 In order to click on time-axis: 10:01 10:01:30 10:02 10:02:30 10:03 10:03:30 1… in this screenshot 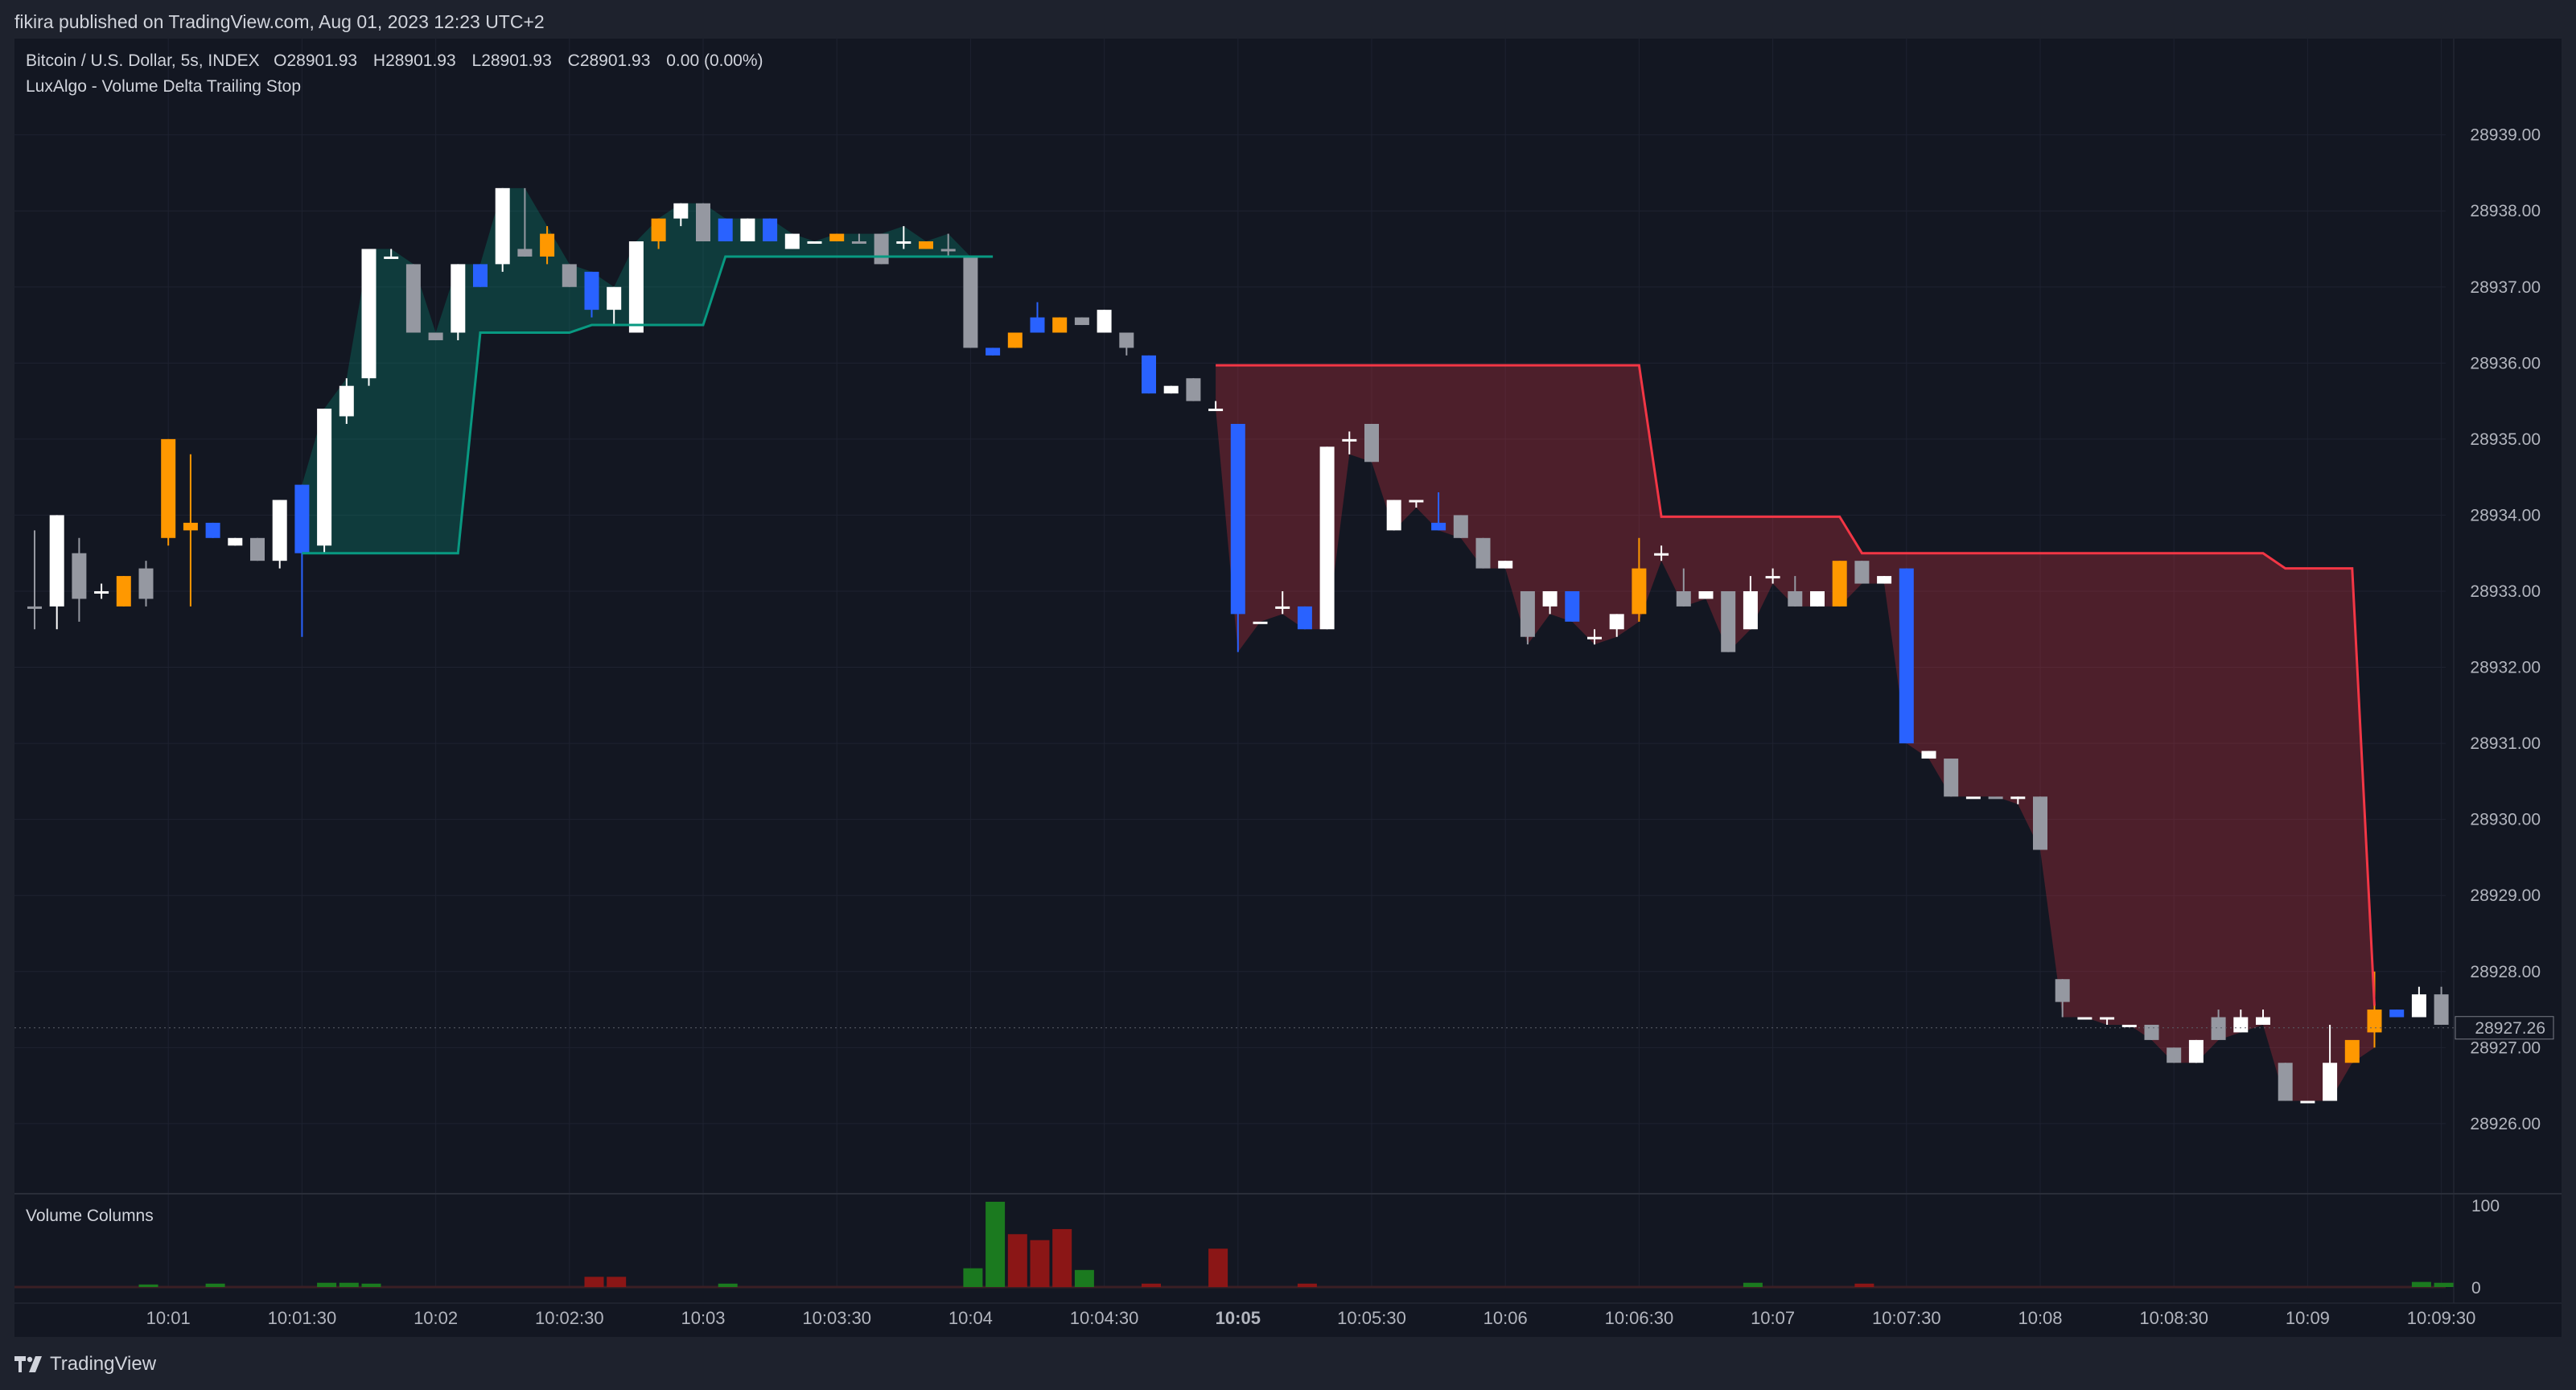, I will do `click(1311, 1318)`.